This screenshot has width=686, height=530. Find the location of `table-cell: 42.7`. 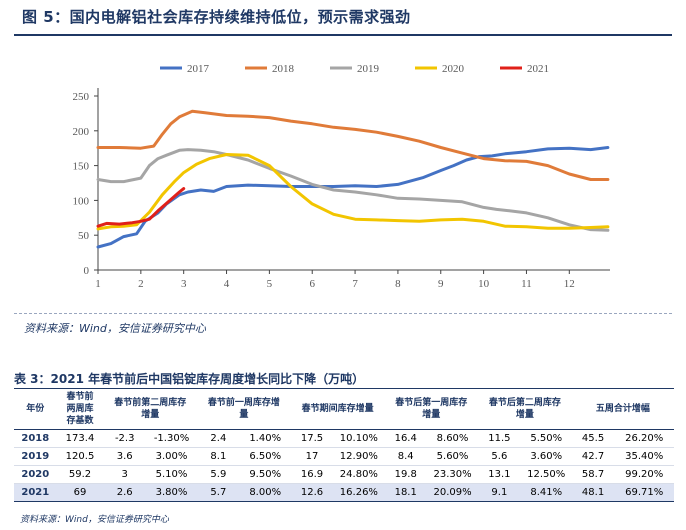

table-cell: 42.7 is located at coordinates (593, 456).